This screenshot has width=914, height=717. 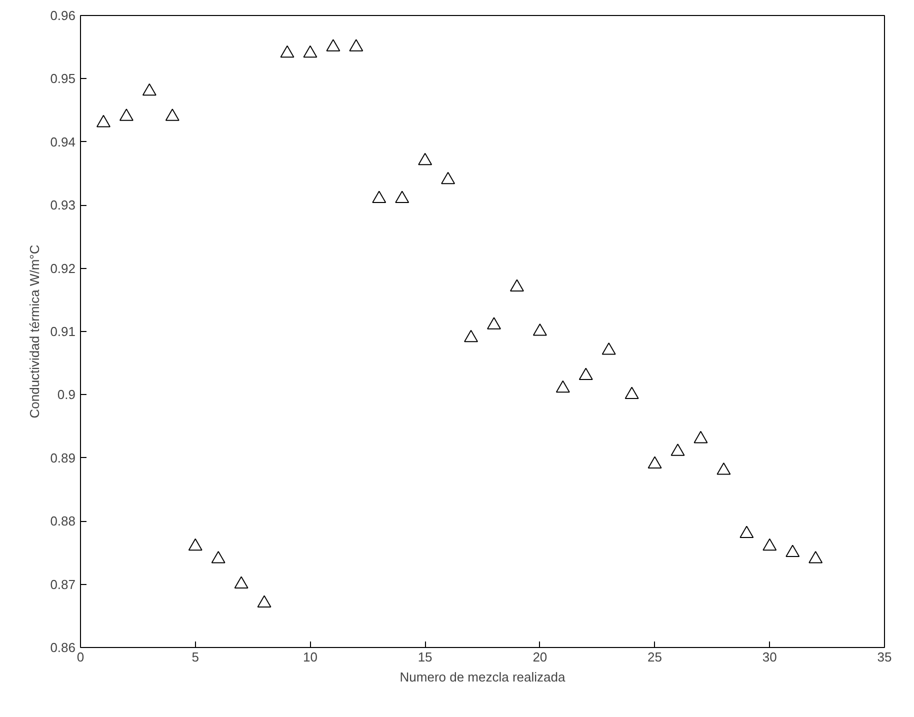 What do you see at coordinates (195, 657) in the screenshot?
I see `x-tick-label: 5` at bounding box center [195, 657].